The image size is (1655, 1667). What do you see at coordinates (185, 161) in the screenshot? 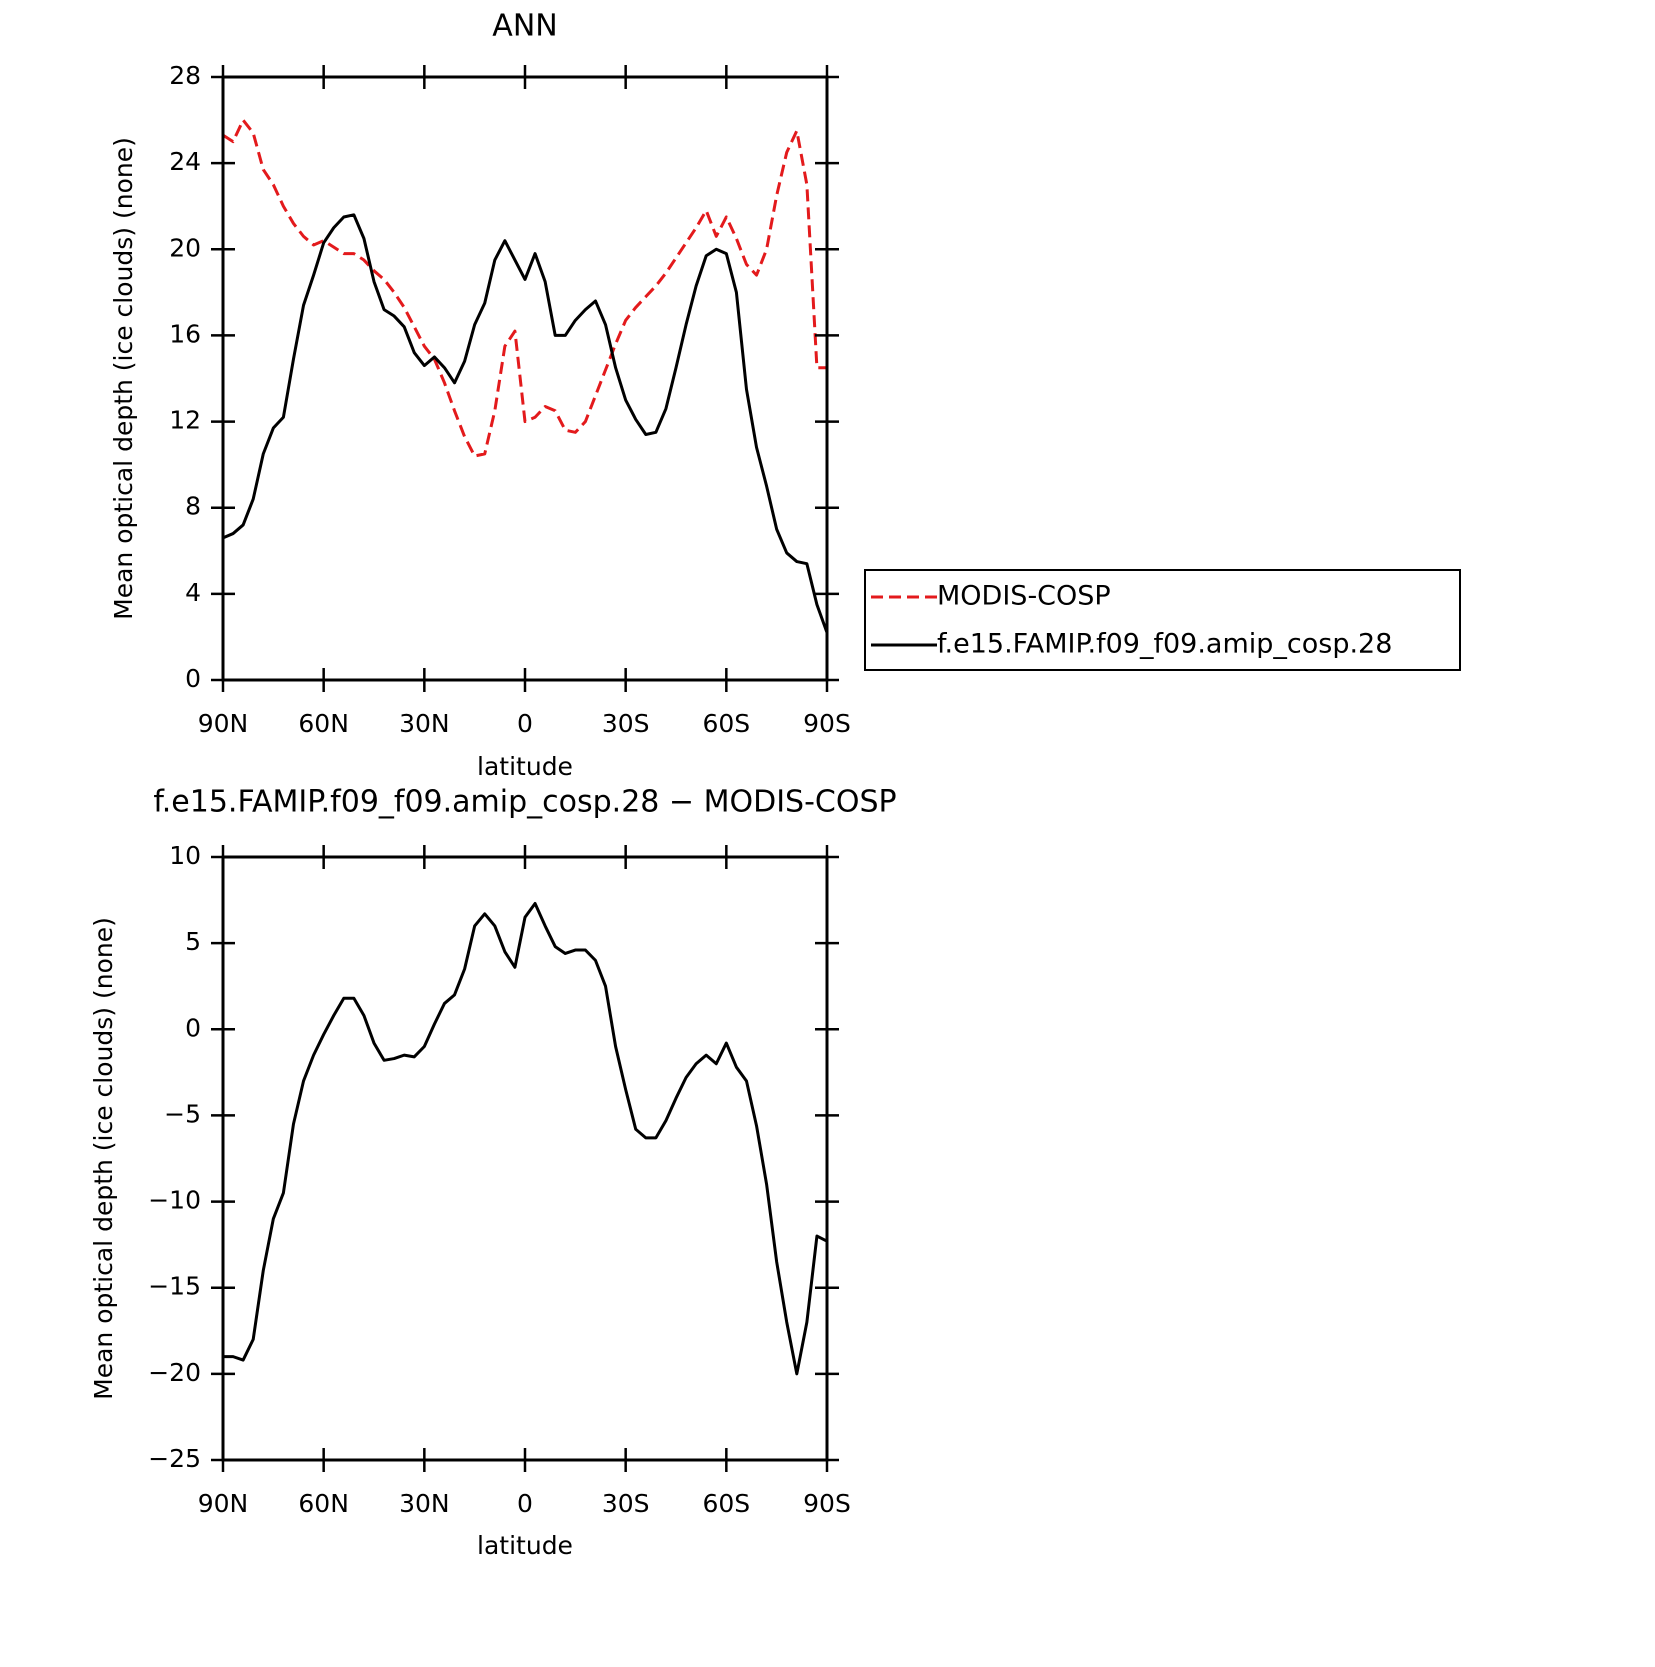
I see `y-tick-label: 24` at bounding box center [185, 161].